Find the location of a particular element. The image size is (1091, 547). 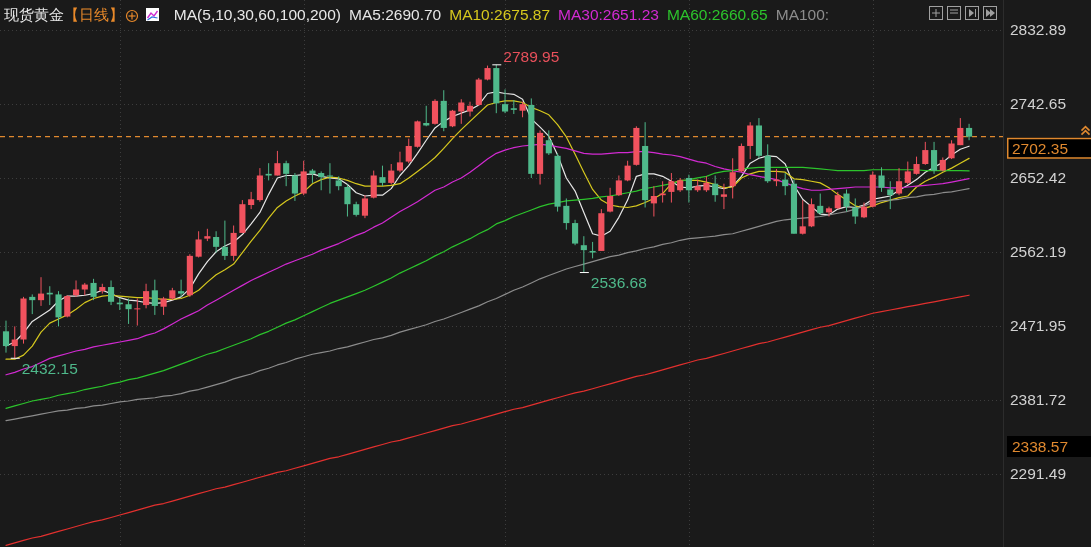

axis-value-label: 2702.35 is located at coordinates (1049, 148).